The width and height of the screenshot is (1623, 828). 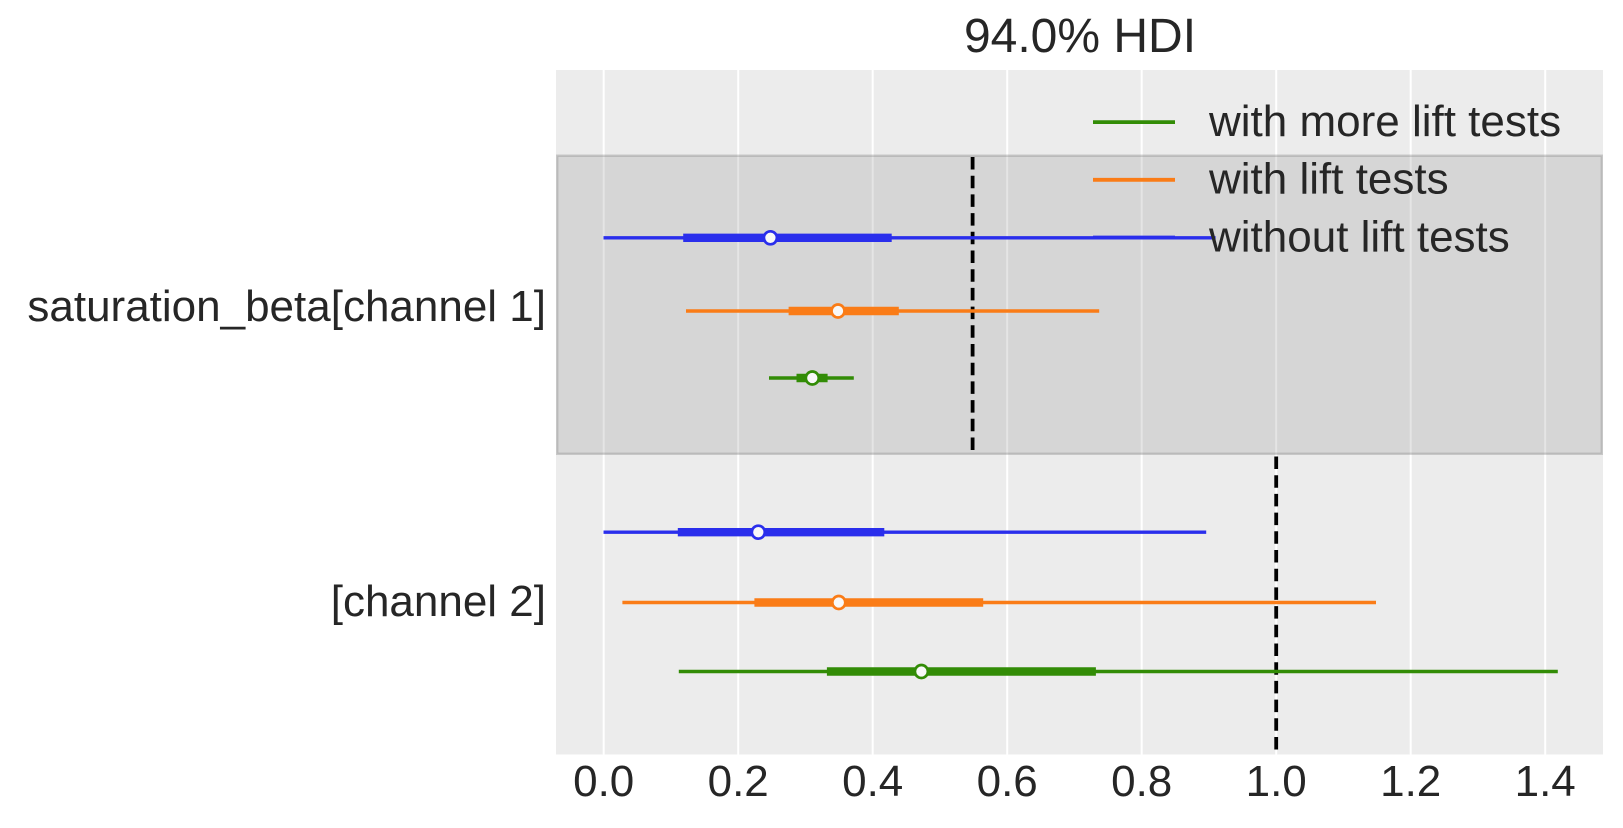 I want to click on svg-text: 0.2, so click(x=738, y=781).